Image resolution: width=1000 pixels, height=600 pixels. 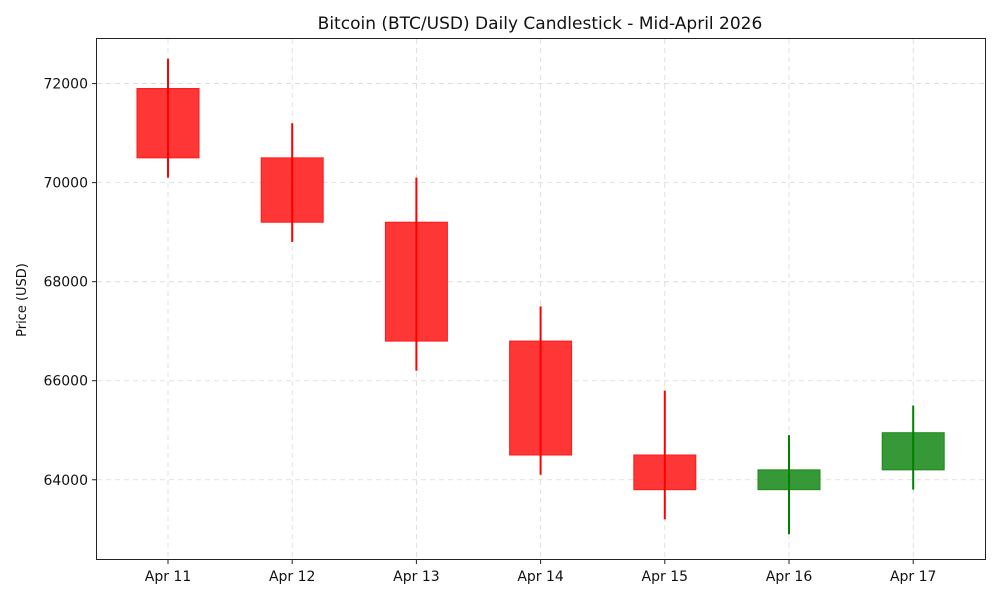 What do you see at coordinates (292, 577) in the screenshot?
I see `x-tick-label: Apr 12` at bounding box center [292, 577].